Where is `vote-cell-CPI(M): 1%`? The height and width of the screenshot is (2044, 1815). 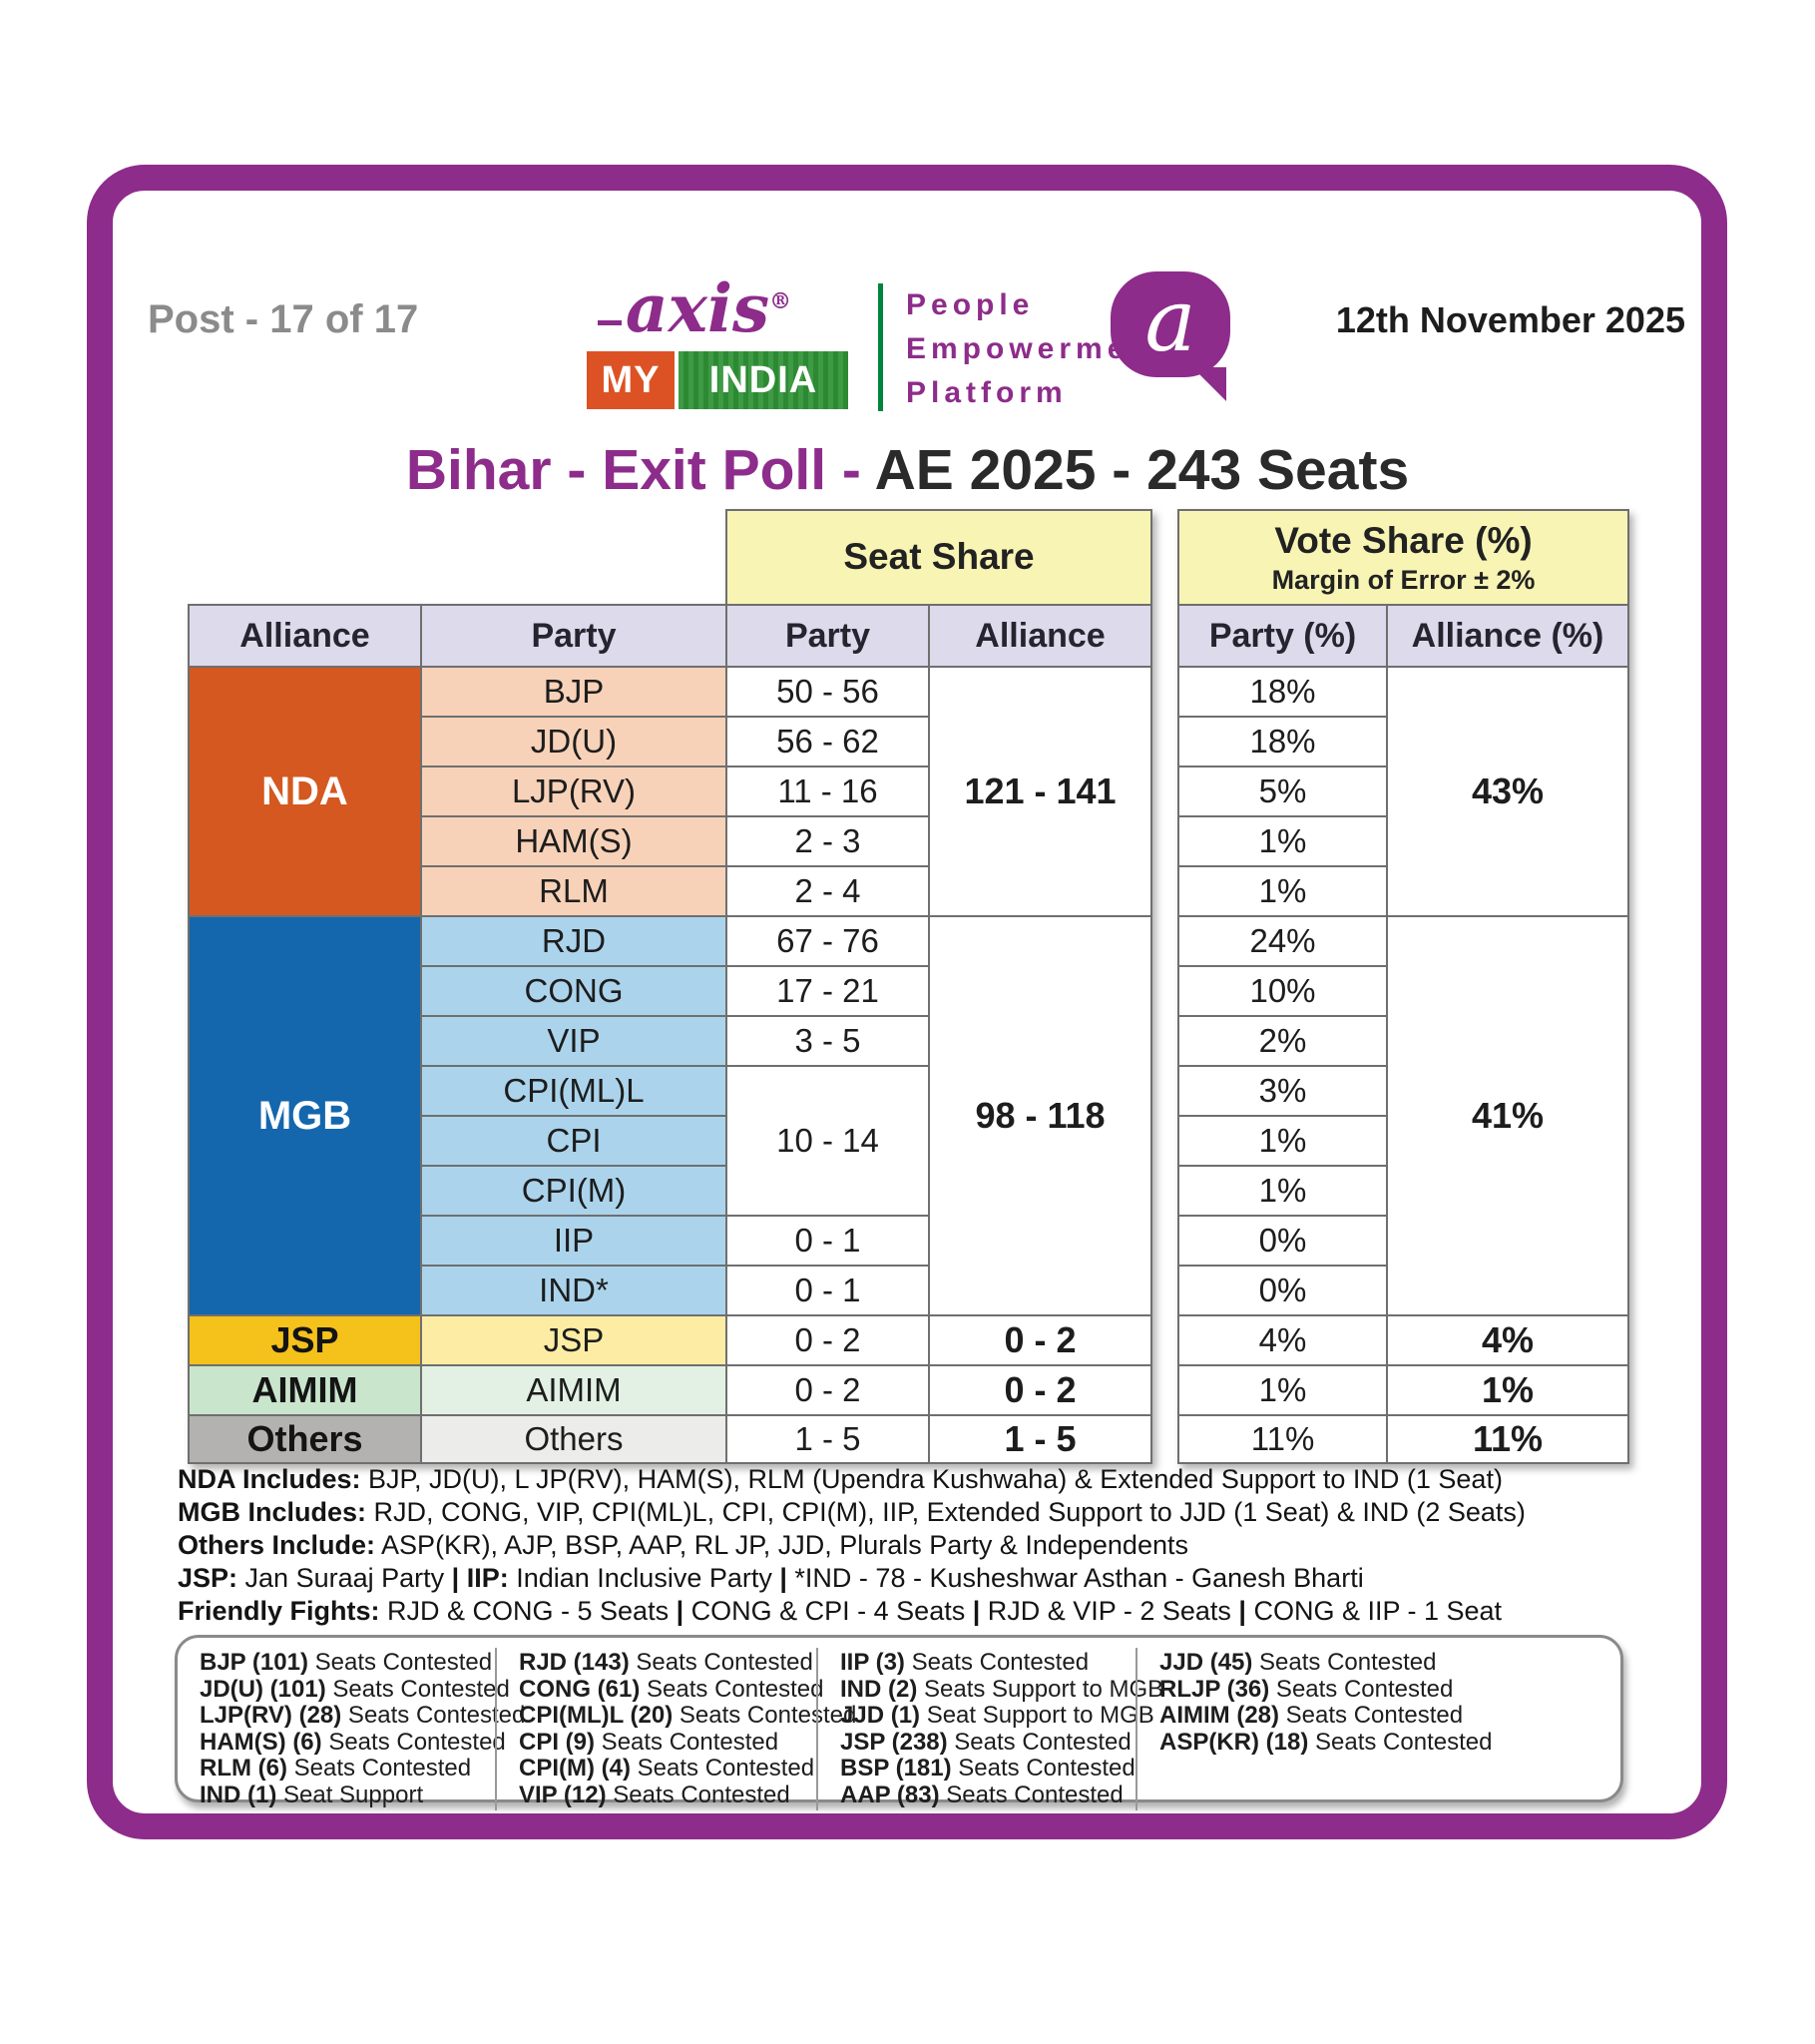 vote-cell-CPI(M): 1% is located at coordinates (1281, 1190).